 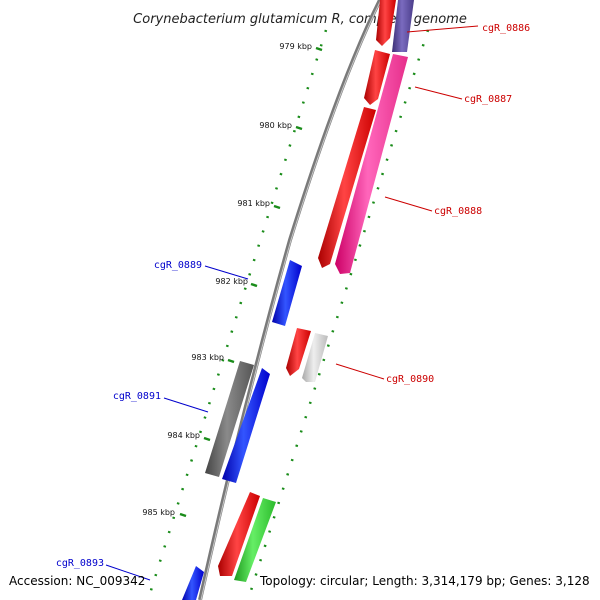 What do you see at coordinates (231, 281) in the screenshot?
I see `tick-label: 982 kbp` at bounding box center [231, 281].